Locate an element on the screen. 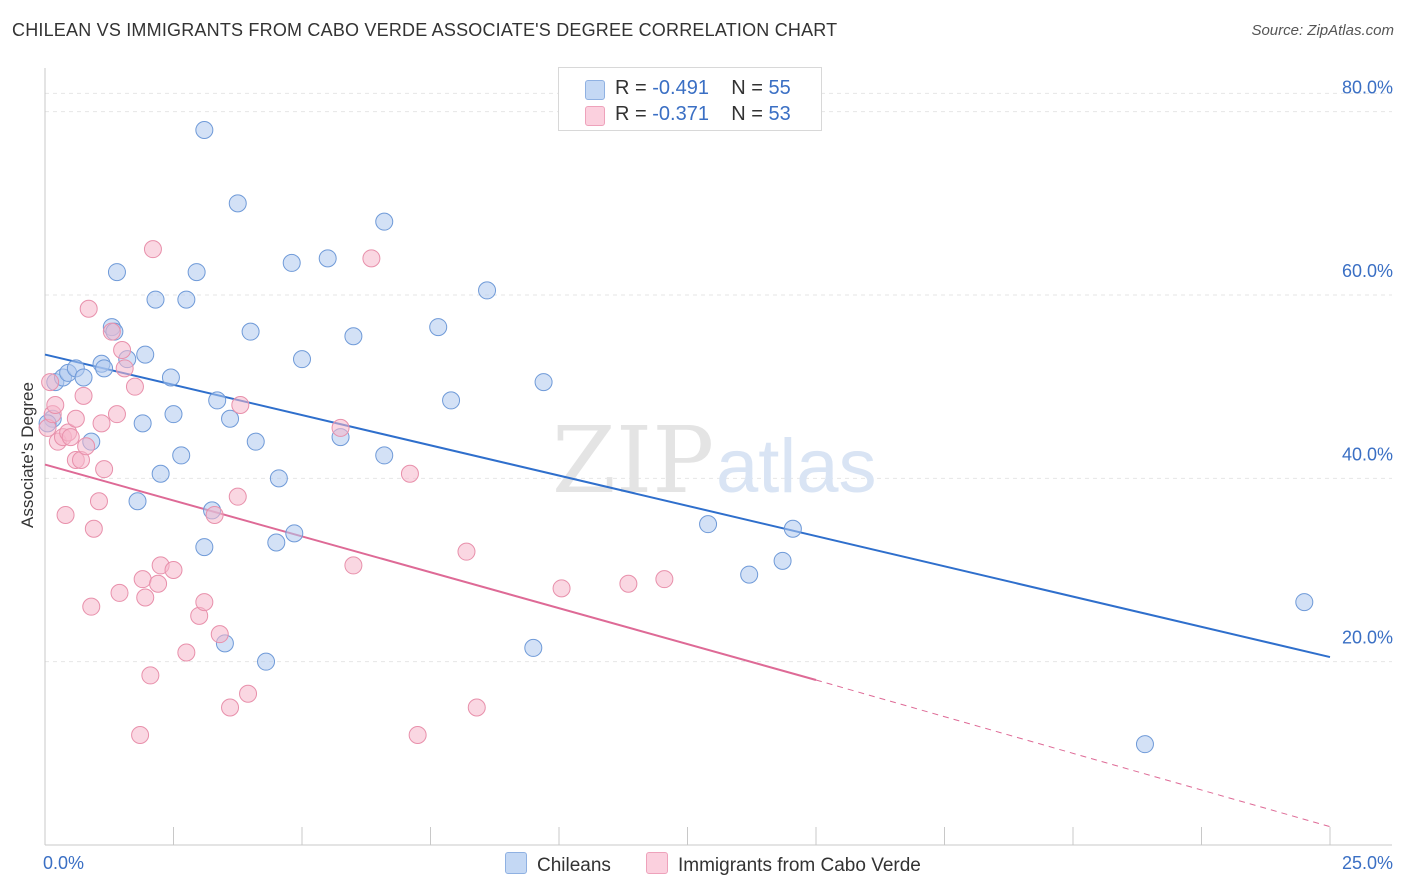  legend-r-value: -0.491 is located at coordinates (680, 88).